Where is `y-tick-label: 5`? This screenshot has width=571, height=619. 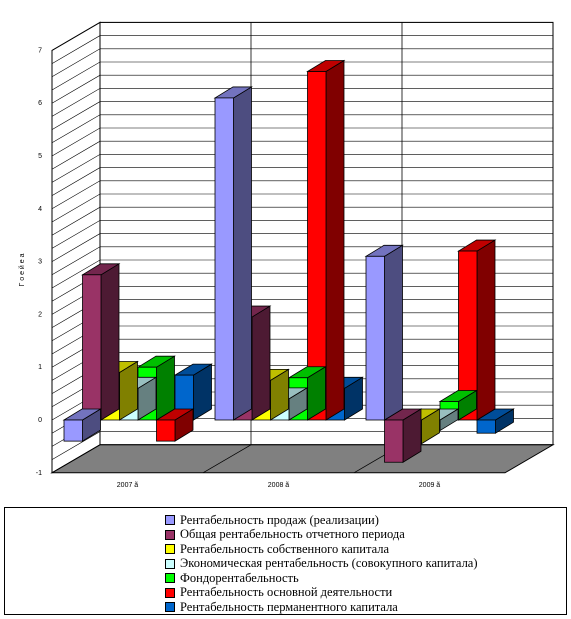 y-tick-label: 5 is located at coordinates (40, 156).